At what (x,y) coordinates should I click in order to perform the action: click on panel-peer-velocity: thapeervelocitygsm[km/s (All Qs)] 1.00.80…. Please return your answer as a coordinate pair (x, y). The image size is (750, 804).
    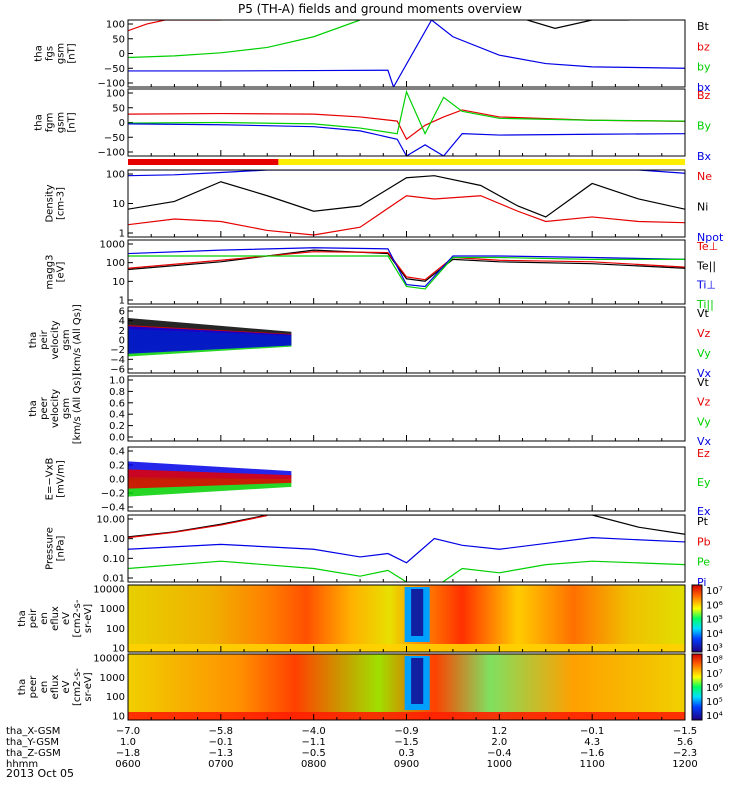
    Looking at the image, I should click on (370, 410).